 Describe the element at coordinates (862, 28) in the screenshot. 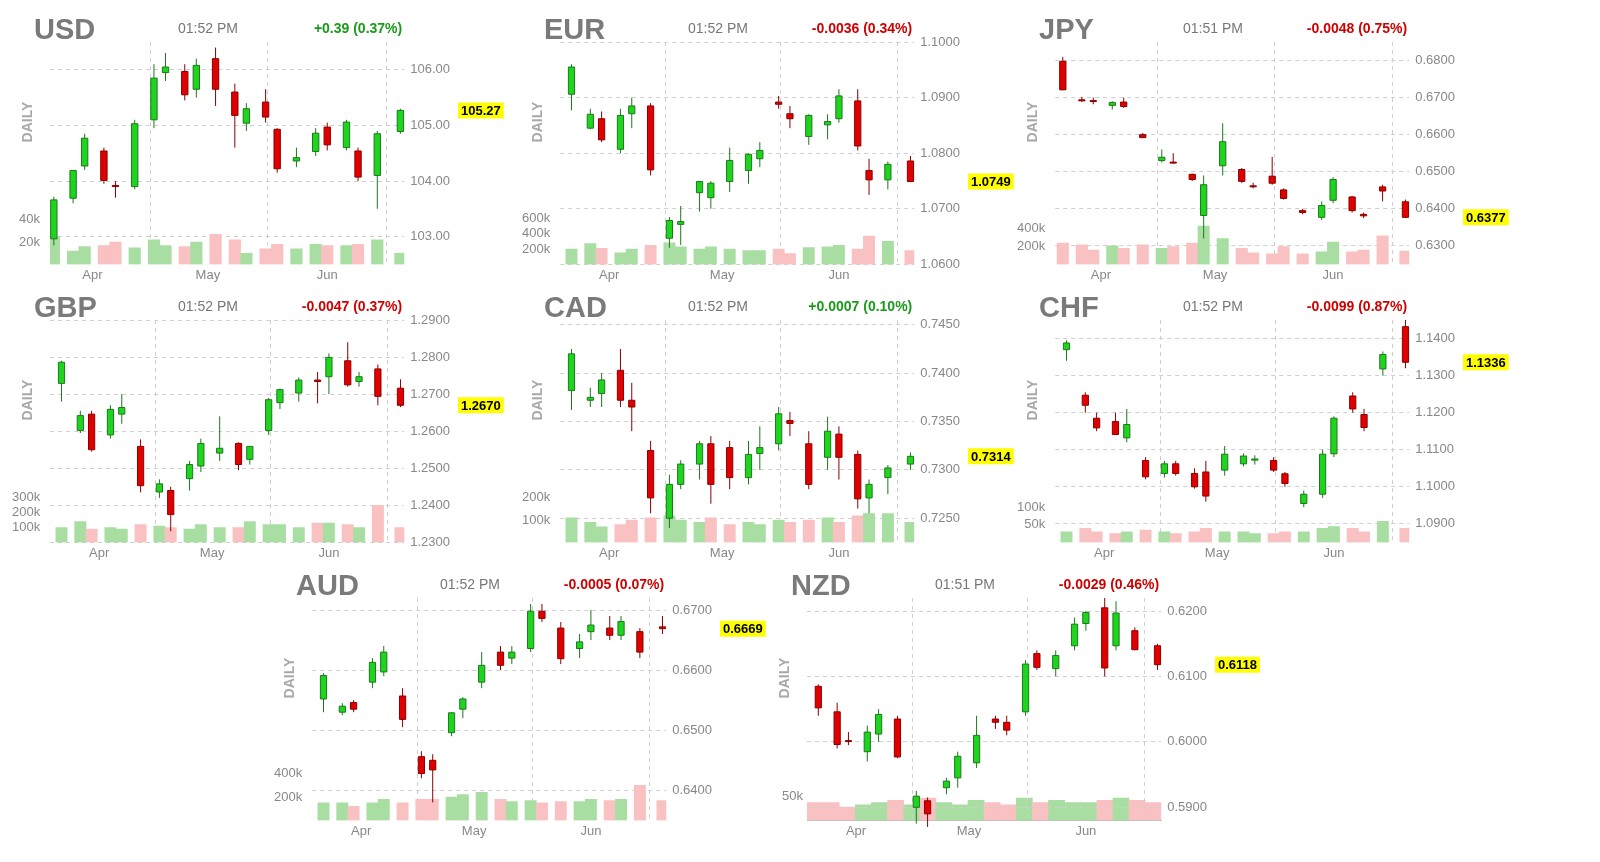

I see `text: -0.0036 (0.34%)` at that location.